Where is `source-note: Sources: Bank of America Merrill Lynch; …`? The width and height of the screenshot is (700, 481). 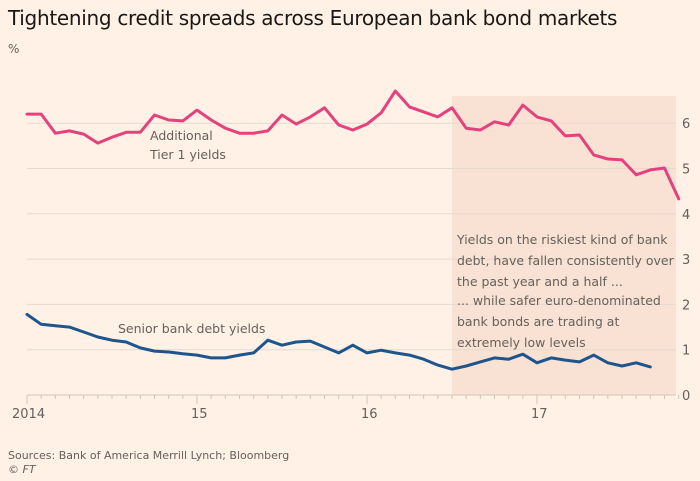 source-note: Sources: Bank of America Merrill Lynch; … is located at coordinates (149, 455).